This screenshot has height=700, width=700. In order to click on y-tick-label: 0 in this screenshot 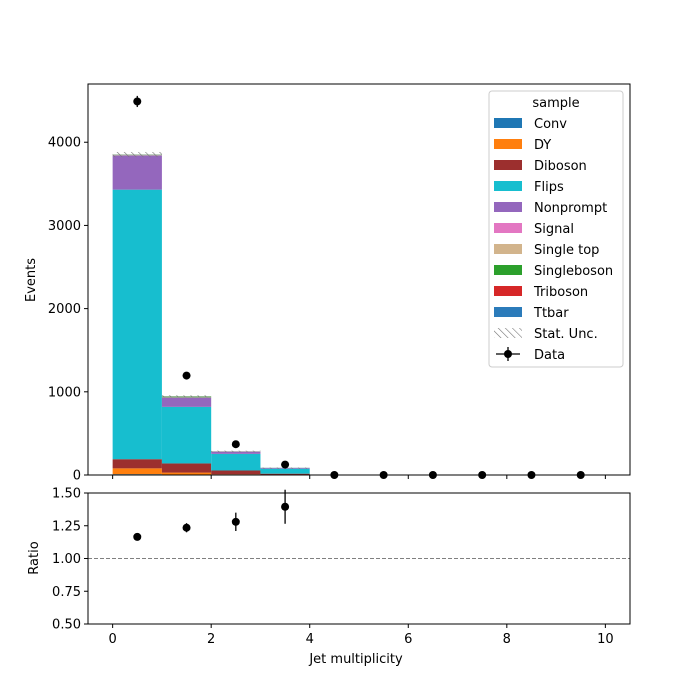, I will do `click(77, 476)`.